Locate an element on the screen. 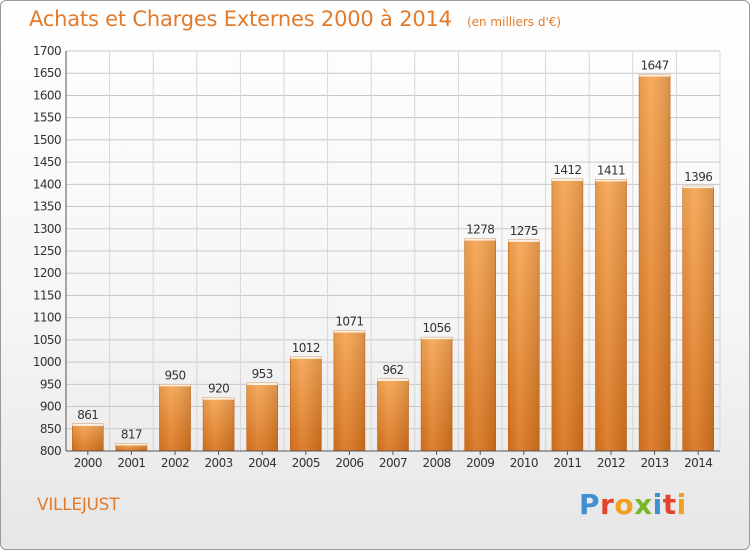  data-label: 1647 is located at coordinates (655, 66).